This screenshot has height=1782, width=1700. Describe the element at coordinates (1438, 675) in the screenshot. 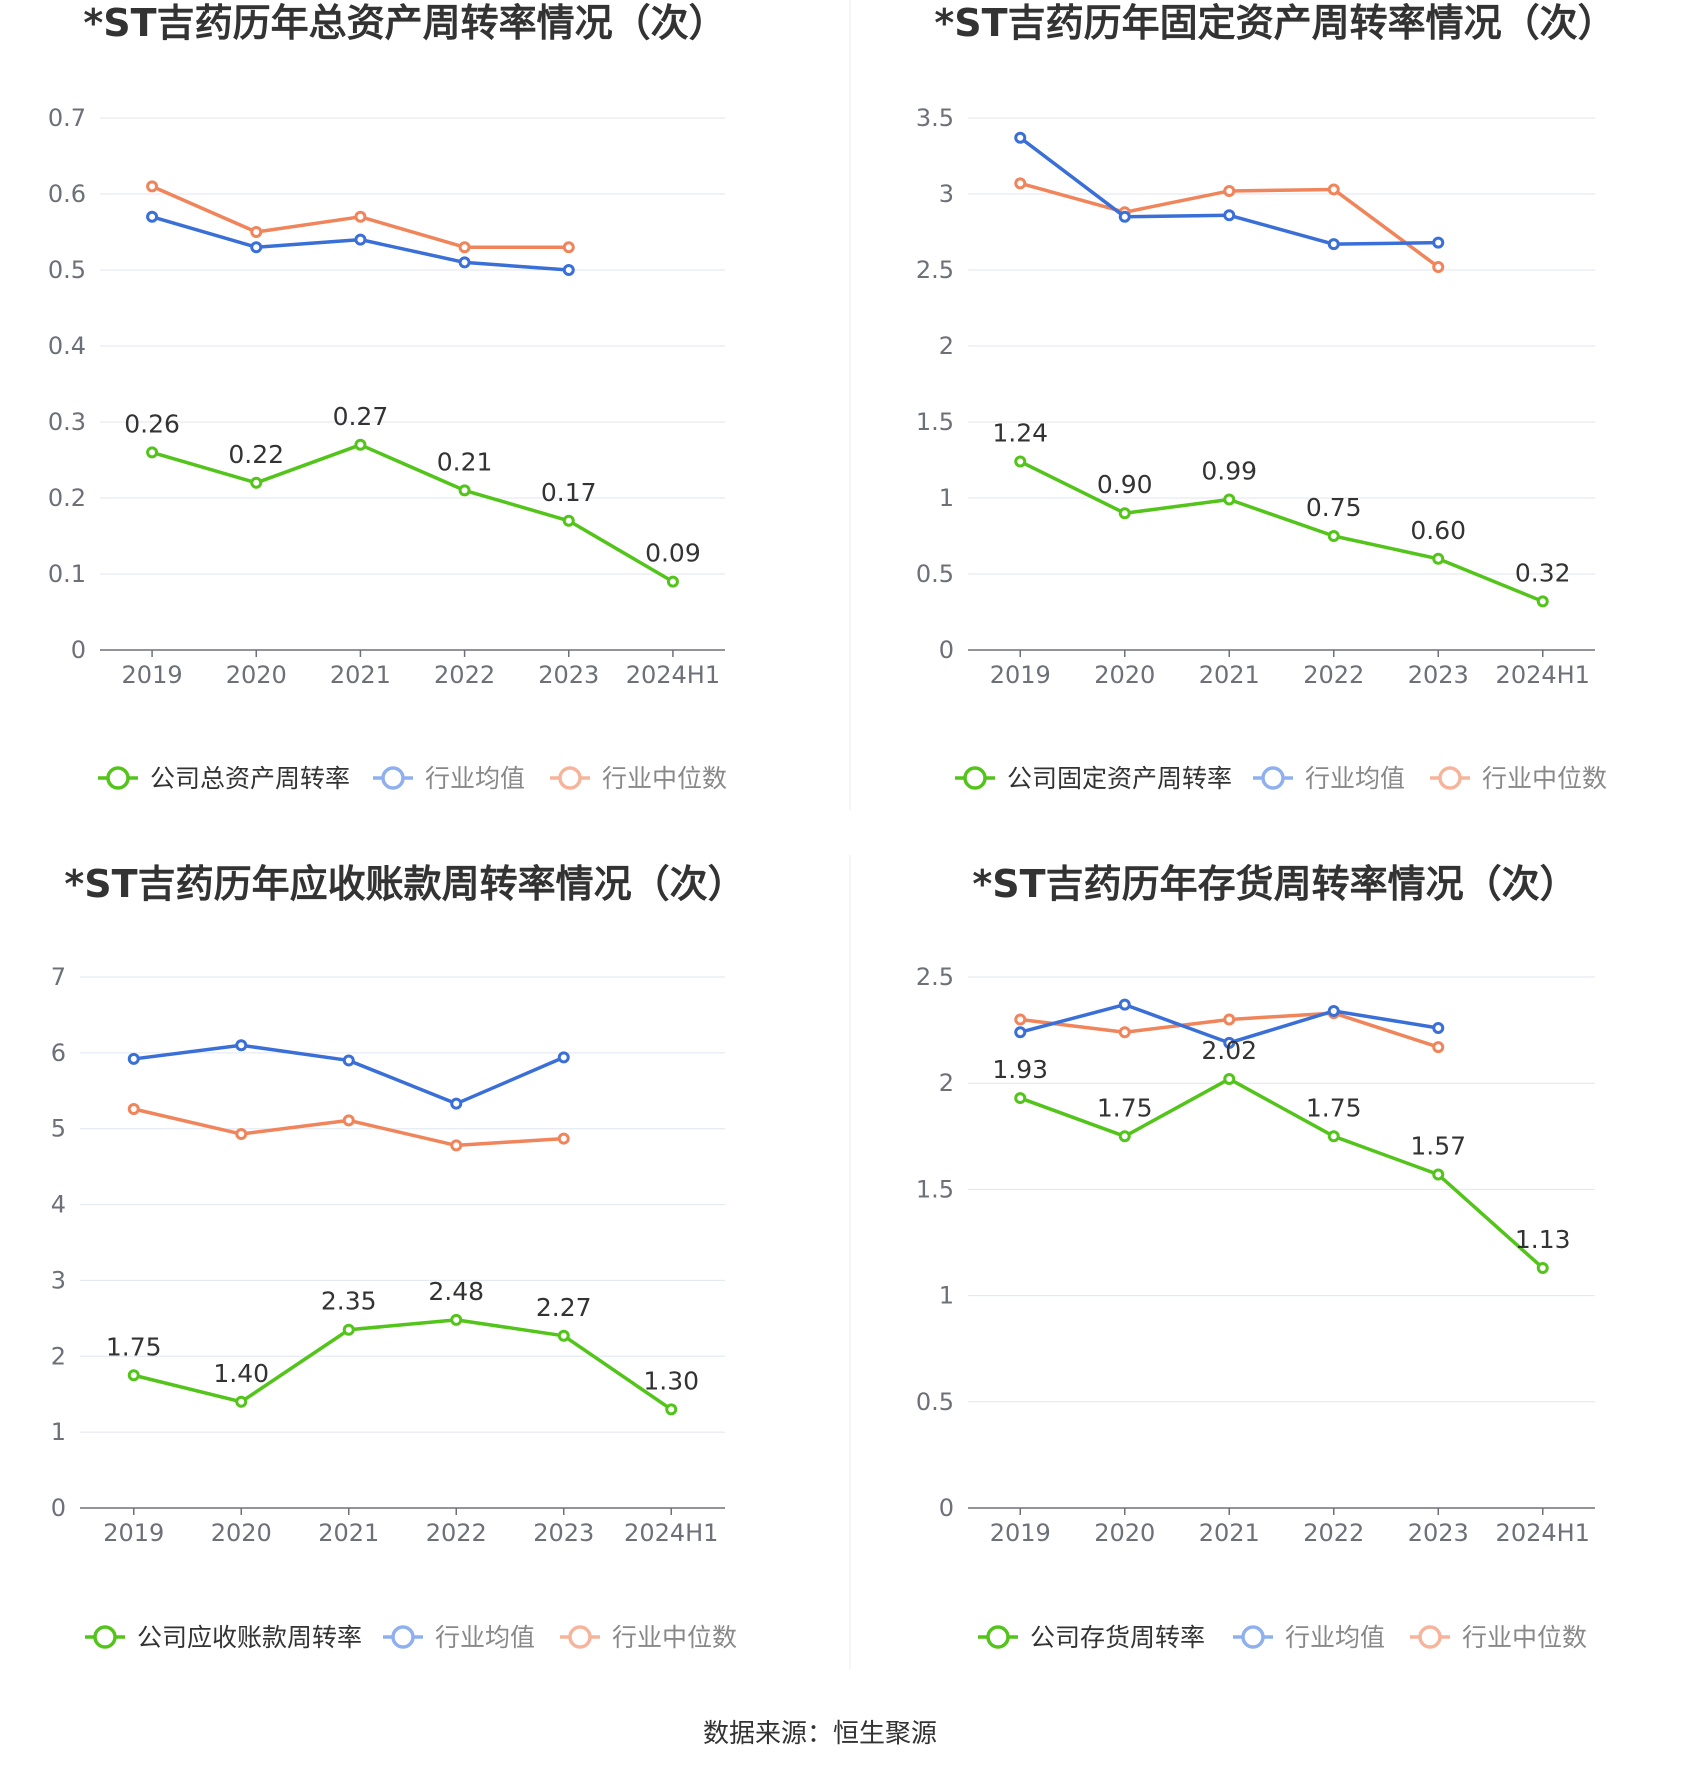

I see `x-tick-label: 2023` at that location.